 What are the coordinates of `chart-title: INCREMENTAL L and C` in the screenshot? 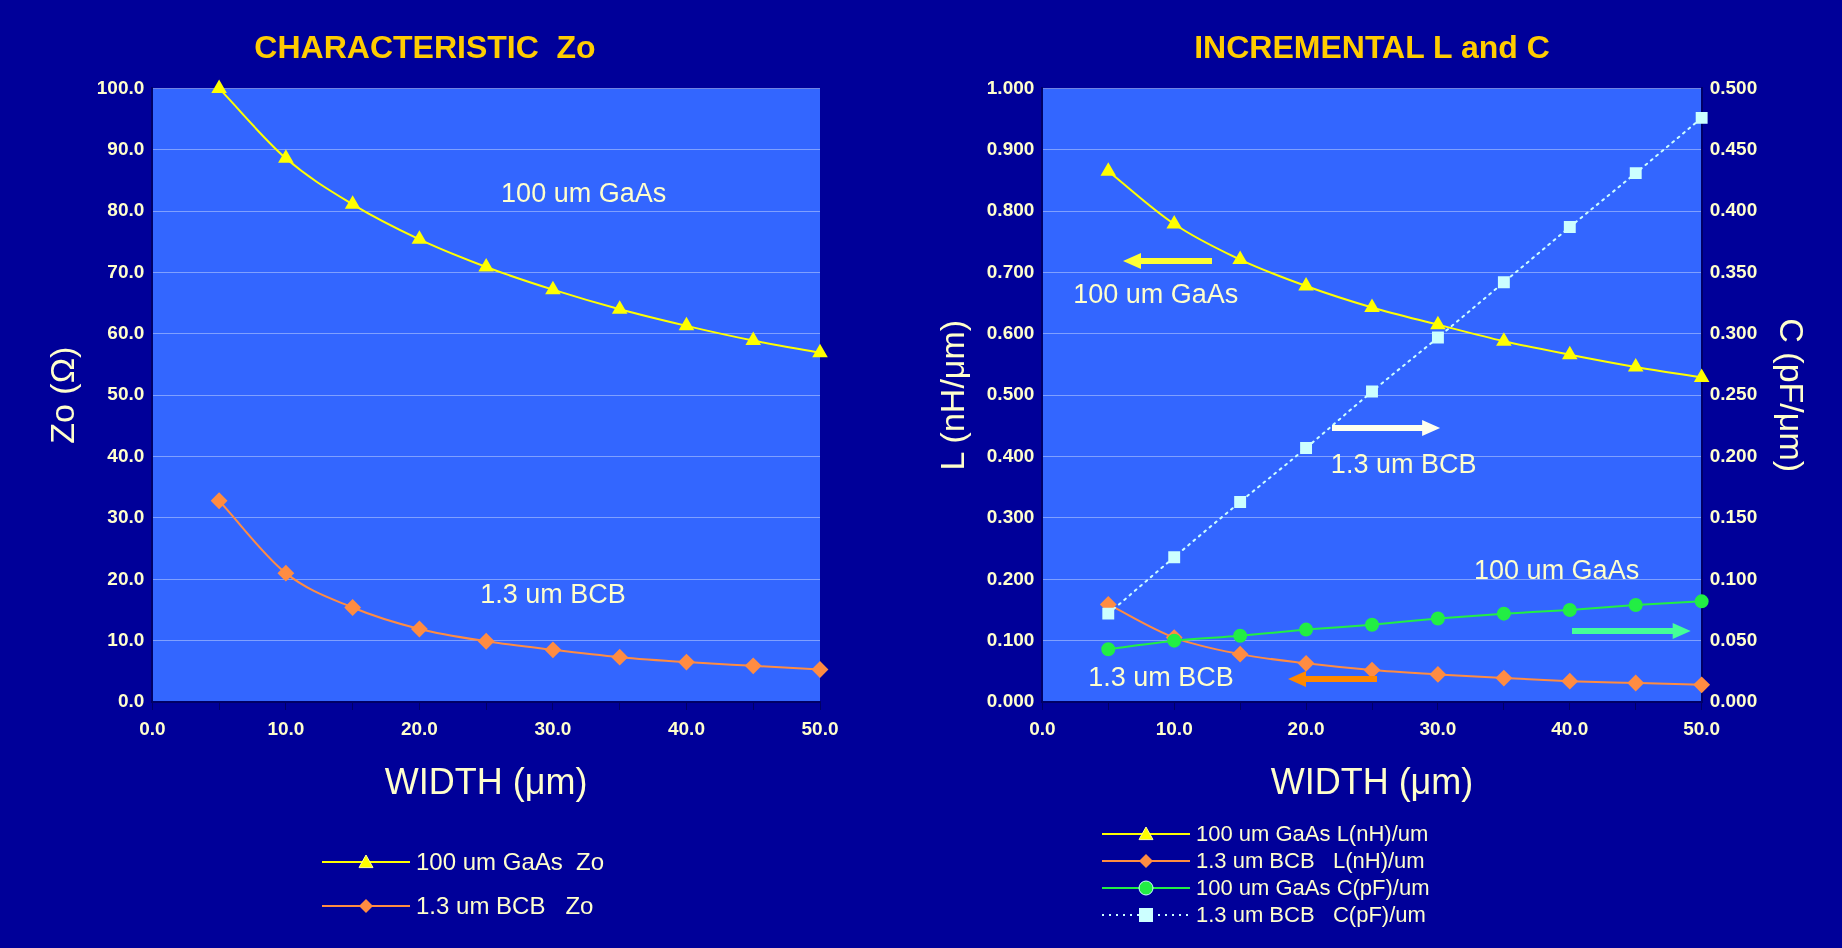 It's located at (1372, 47).